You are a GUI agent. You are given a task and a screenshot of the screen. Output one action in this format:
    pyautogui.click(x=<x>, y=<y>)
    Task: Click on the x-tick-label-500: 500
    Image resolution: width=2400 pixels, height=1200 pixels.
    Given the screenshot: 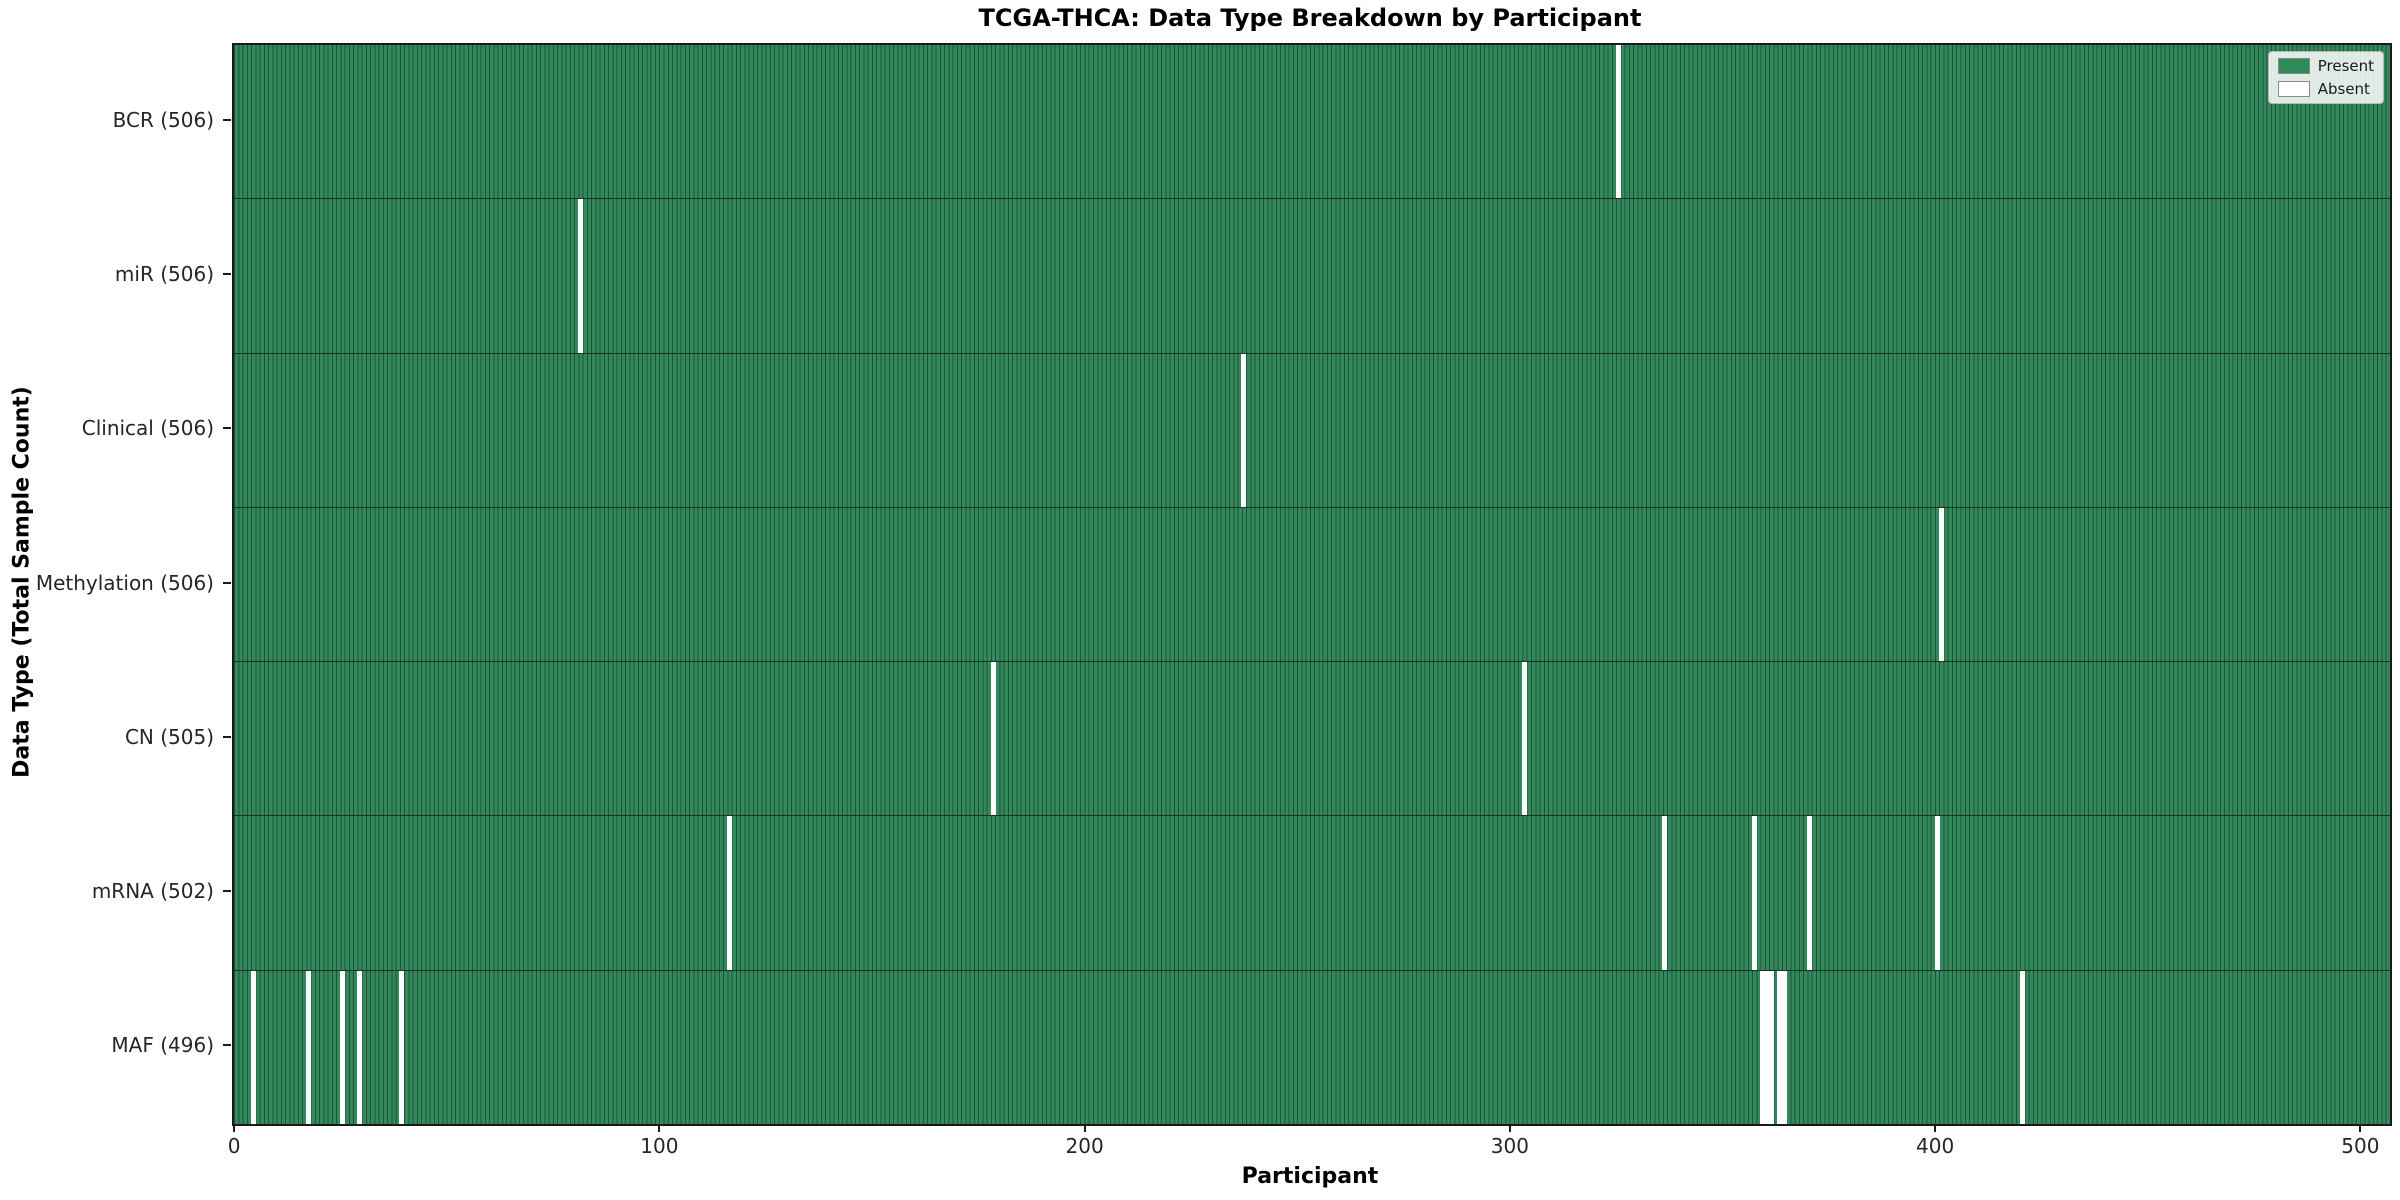 What is the action you would take?
    pyautogui.click(x=2360, y=1146)
    